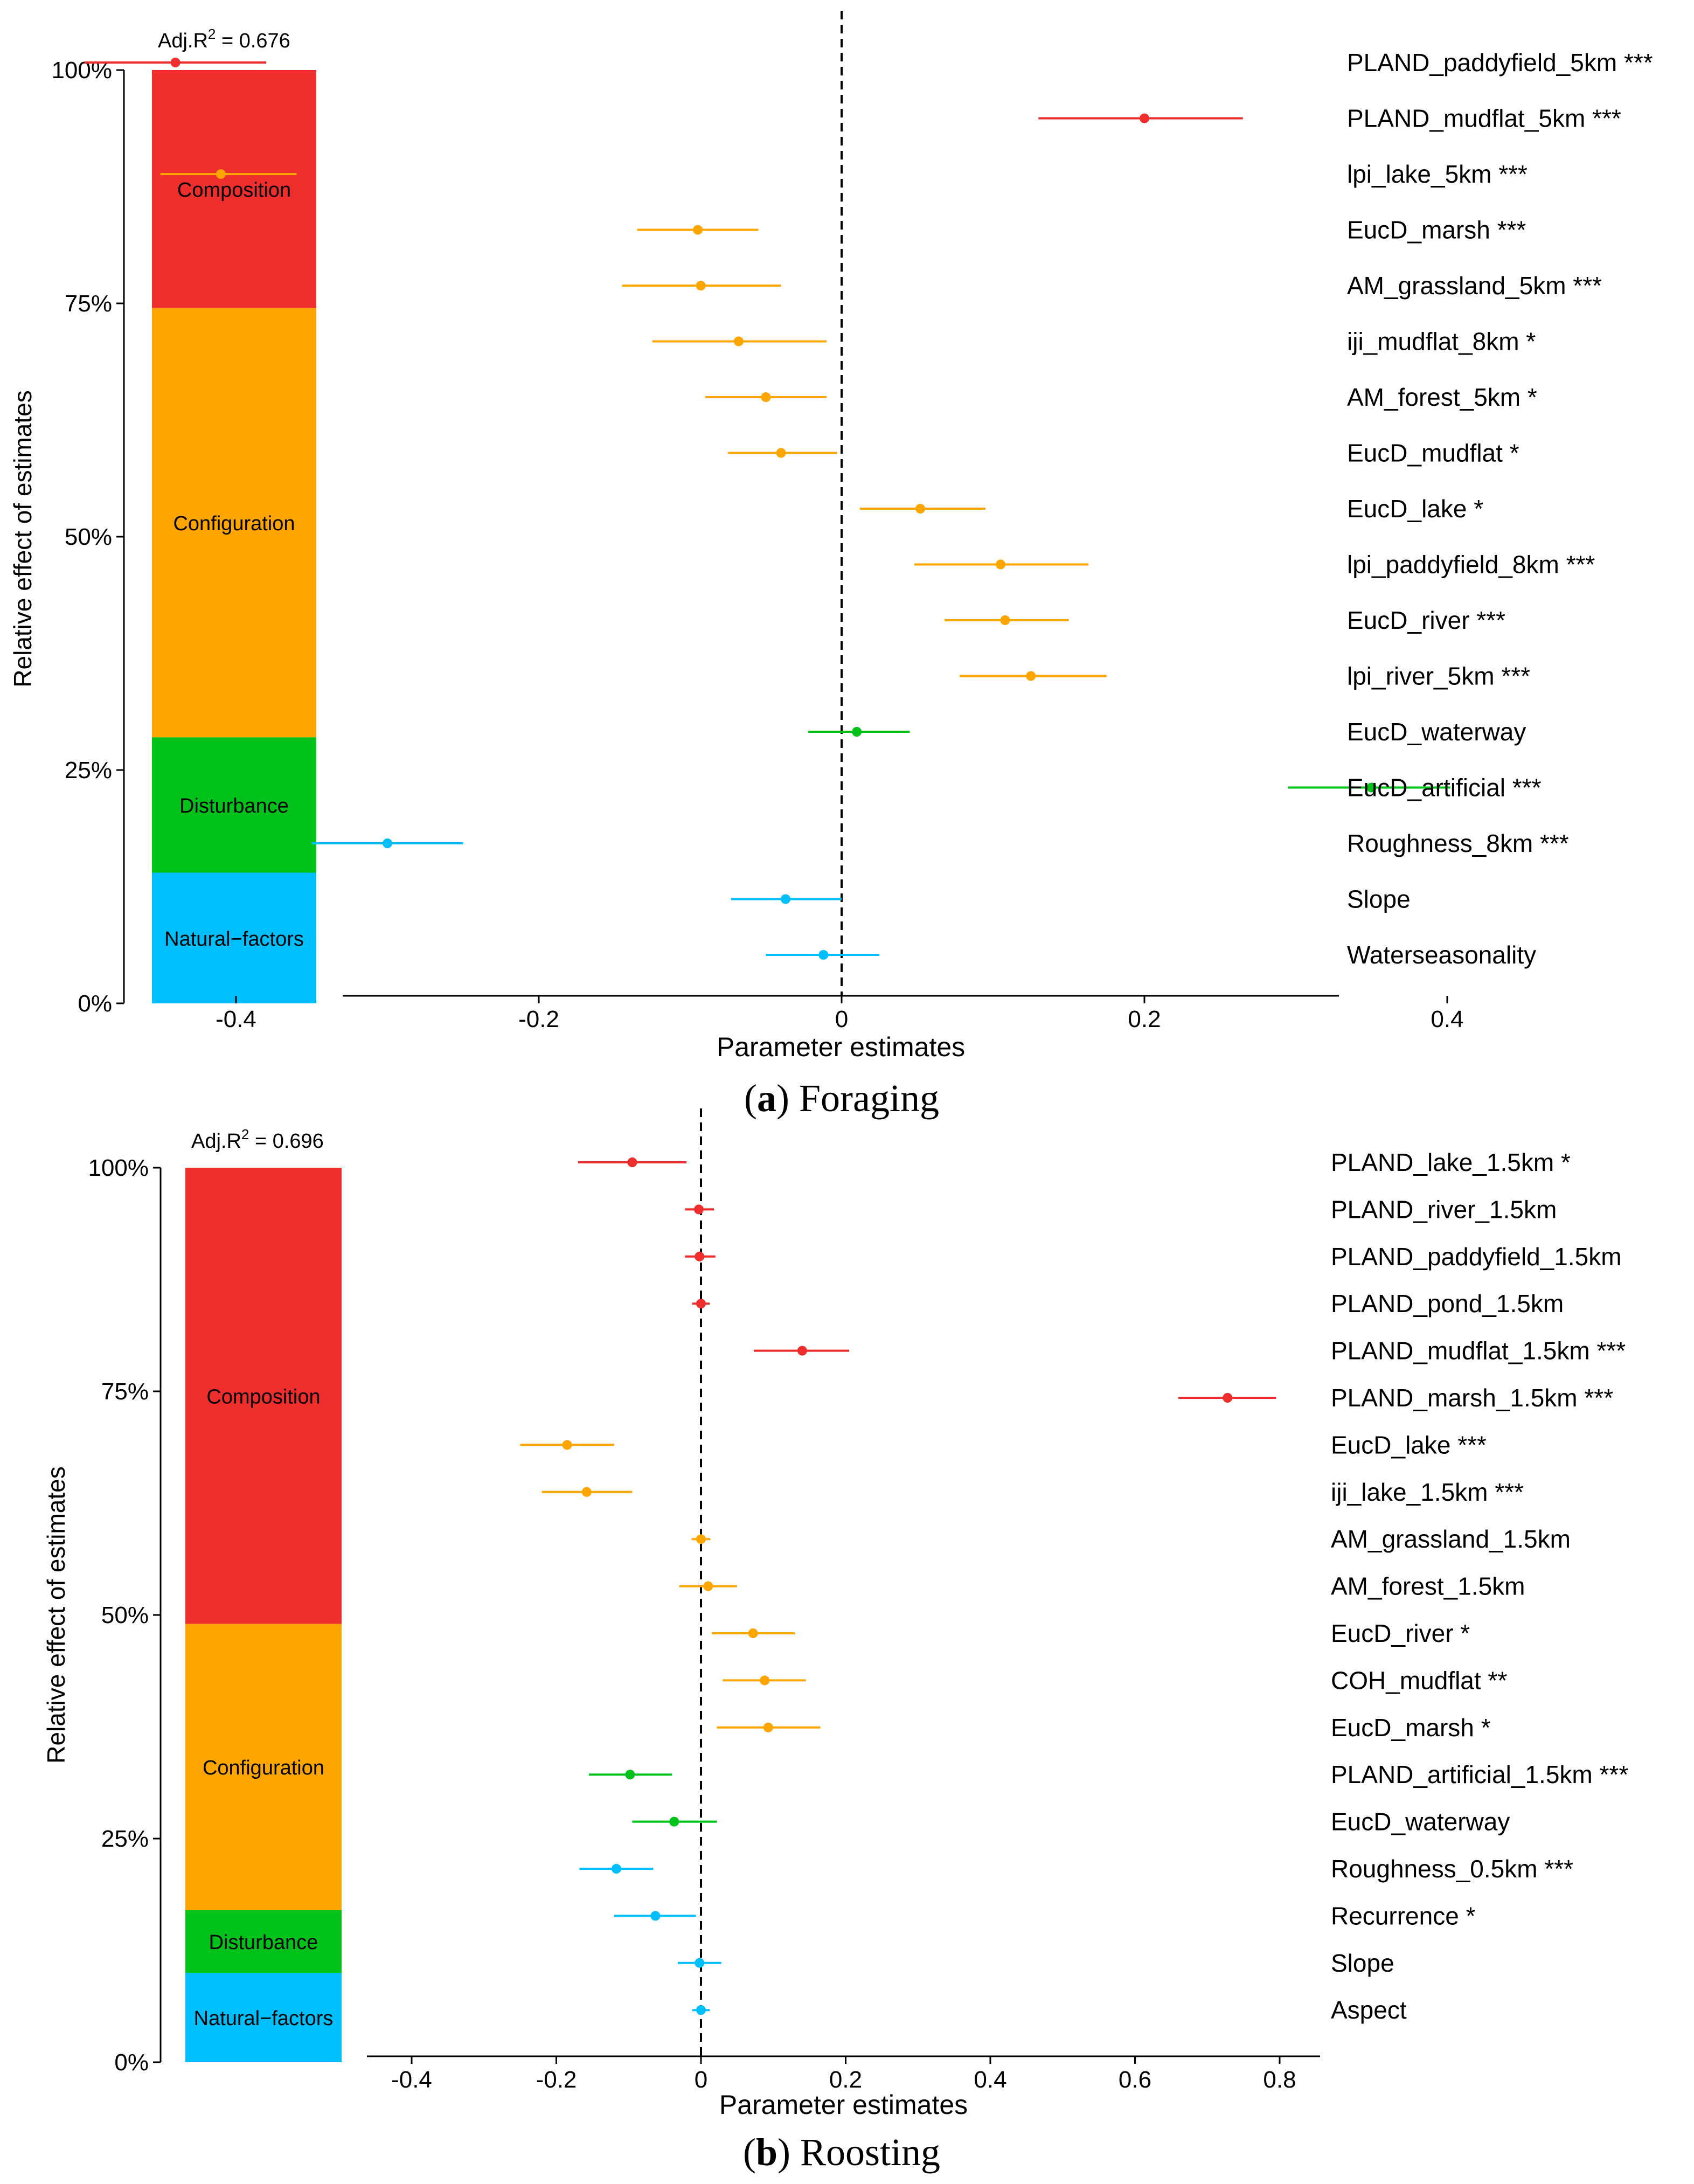  I want to click on x-axis-title: Parameter estimates, so click(841, 1047).